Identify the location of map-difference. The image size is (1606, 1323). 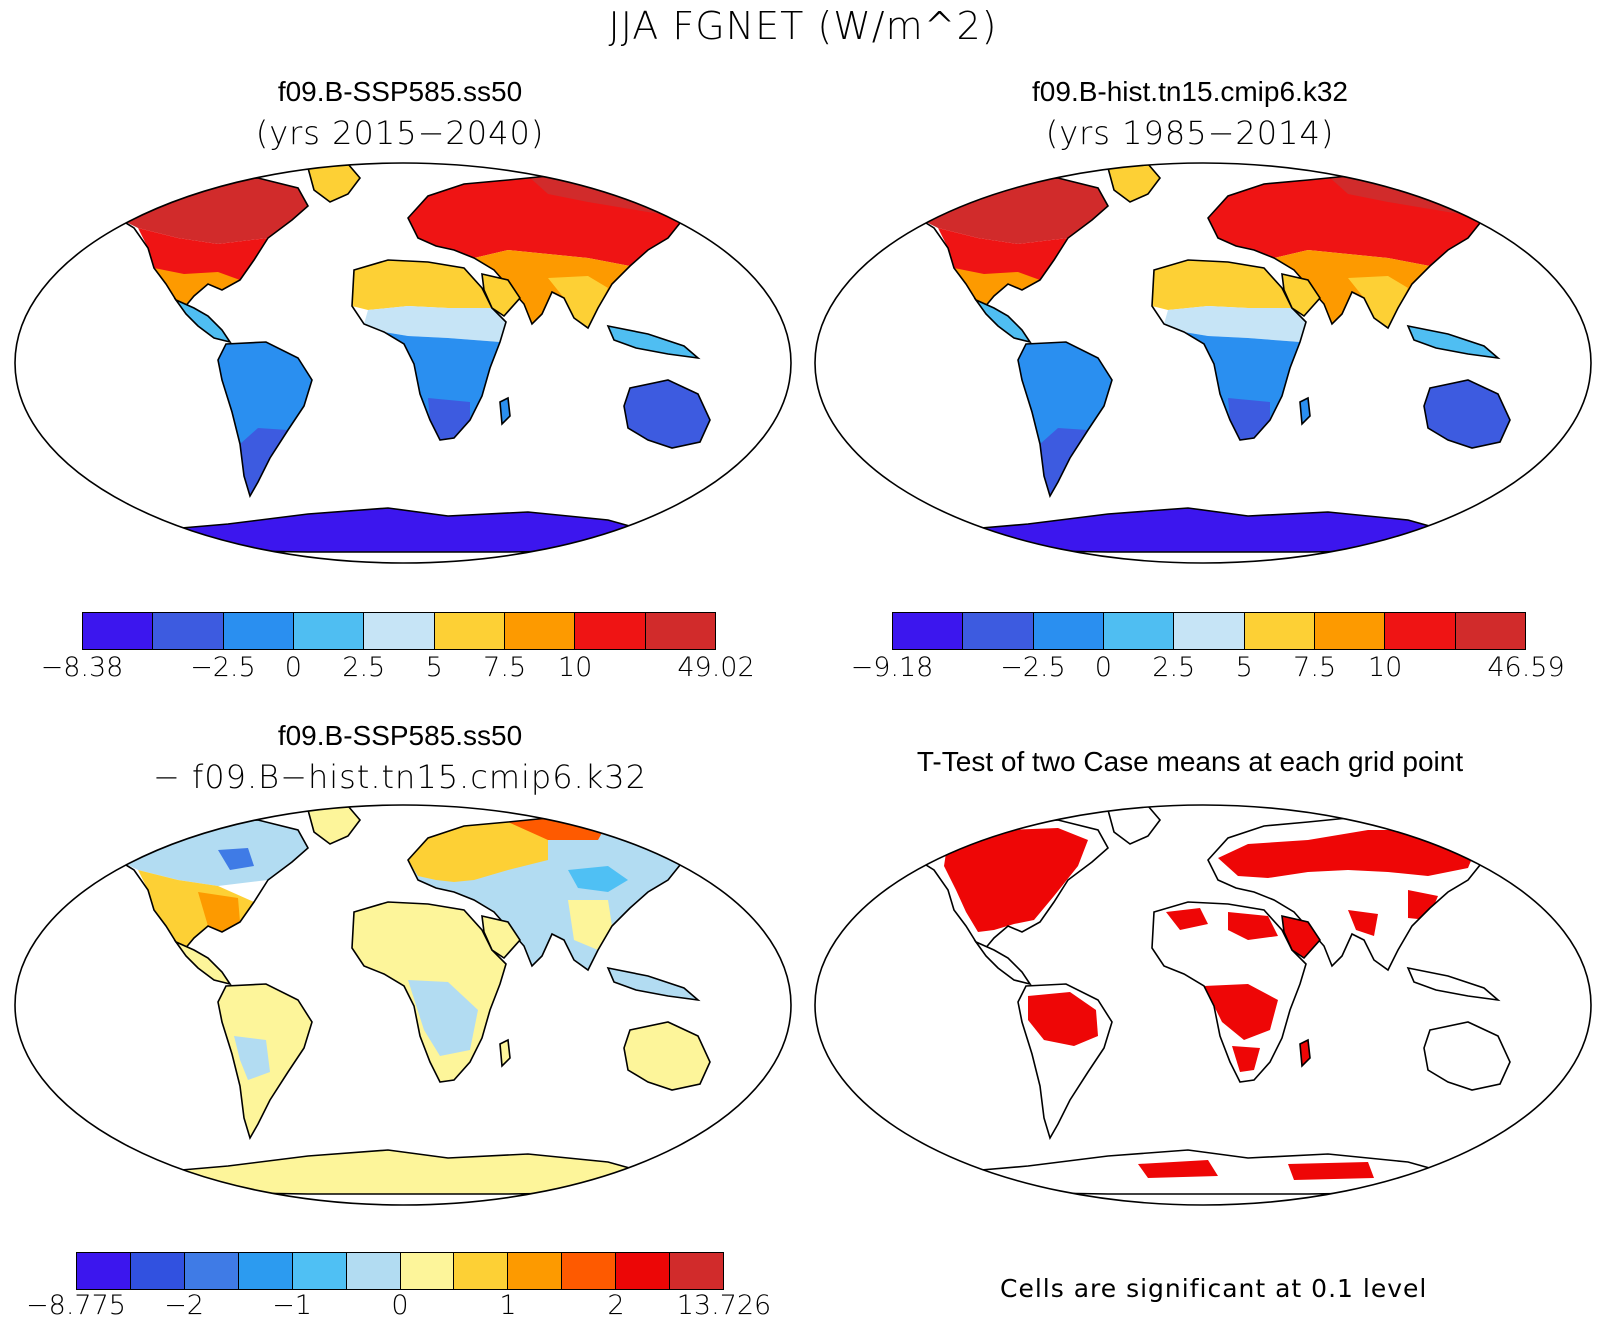
(403, 1005).